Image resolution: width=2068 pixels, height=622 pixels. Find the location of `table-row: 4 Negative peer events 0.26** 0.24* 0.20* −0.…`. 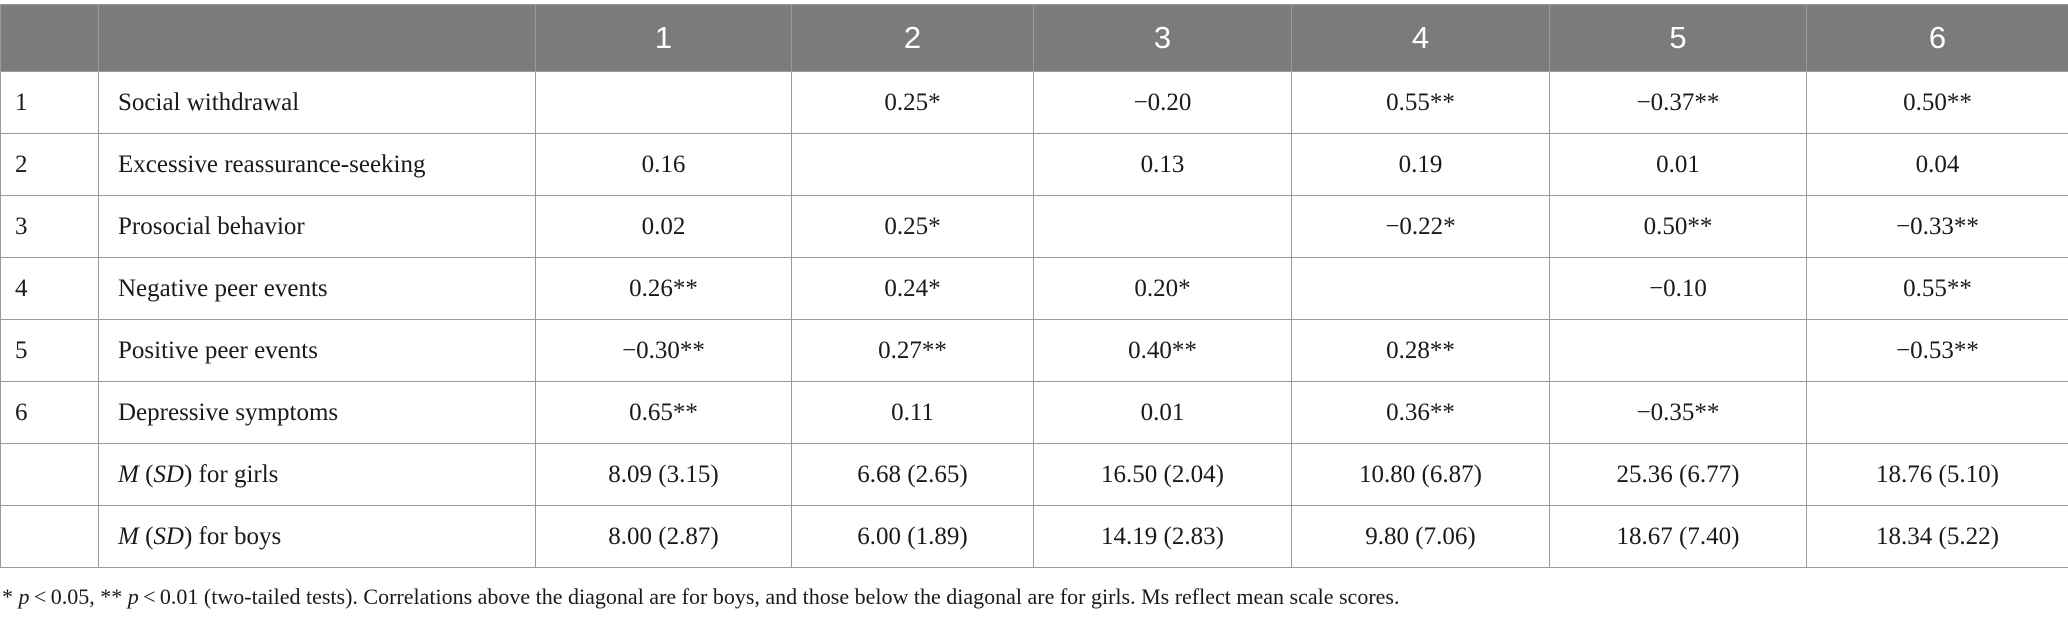

table-row: 4 Negative peer events 0.26** 0.24* 0.20* −0.… is located at coordinates (1034, 288).